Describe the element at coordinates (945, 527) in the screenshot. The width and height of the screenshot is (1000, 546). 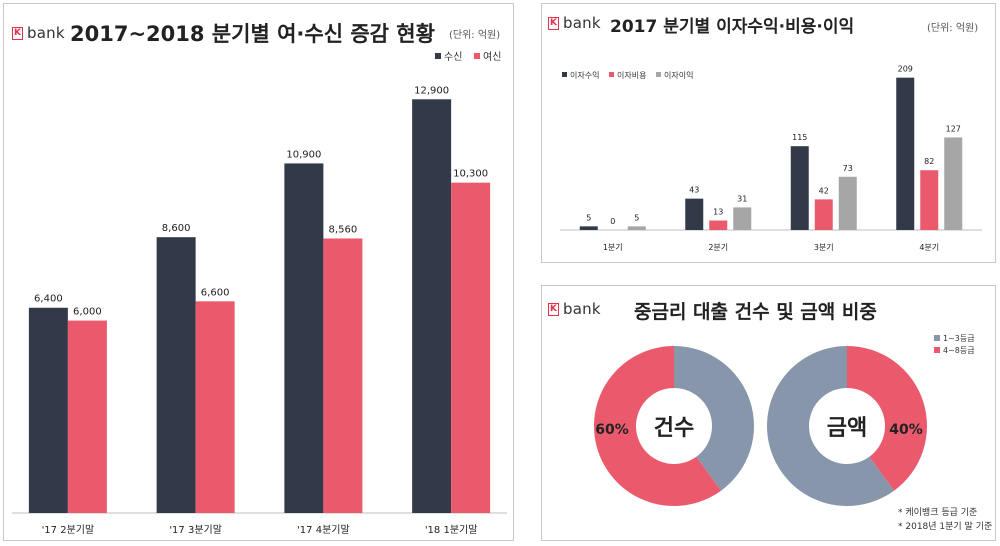
I see `footnote-date: * 2018년 1분기 말 기준` at that location.